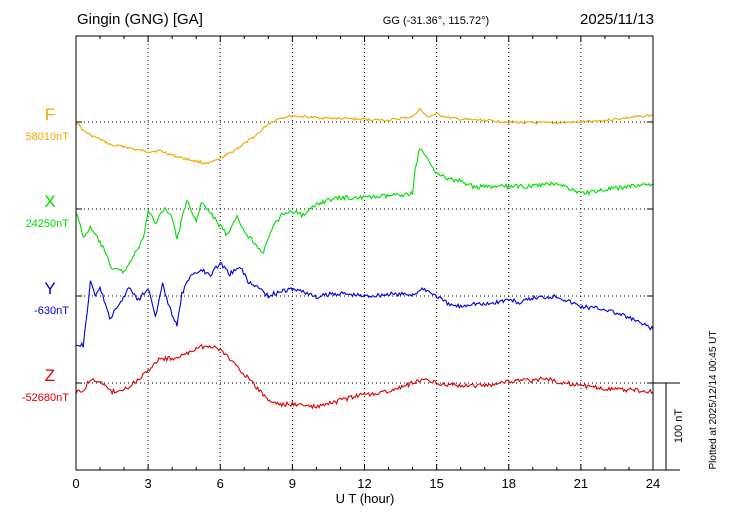 The image size is (730, 520). I want to click on station-coordinates: GG (-31.36°, 115.72°), so click(436, 21).